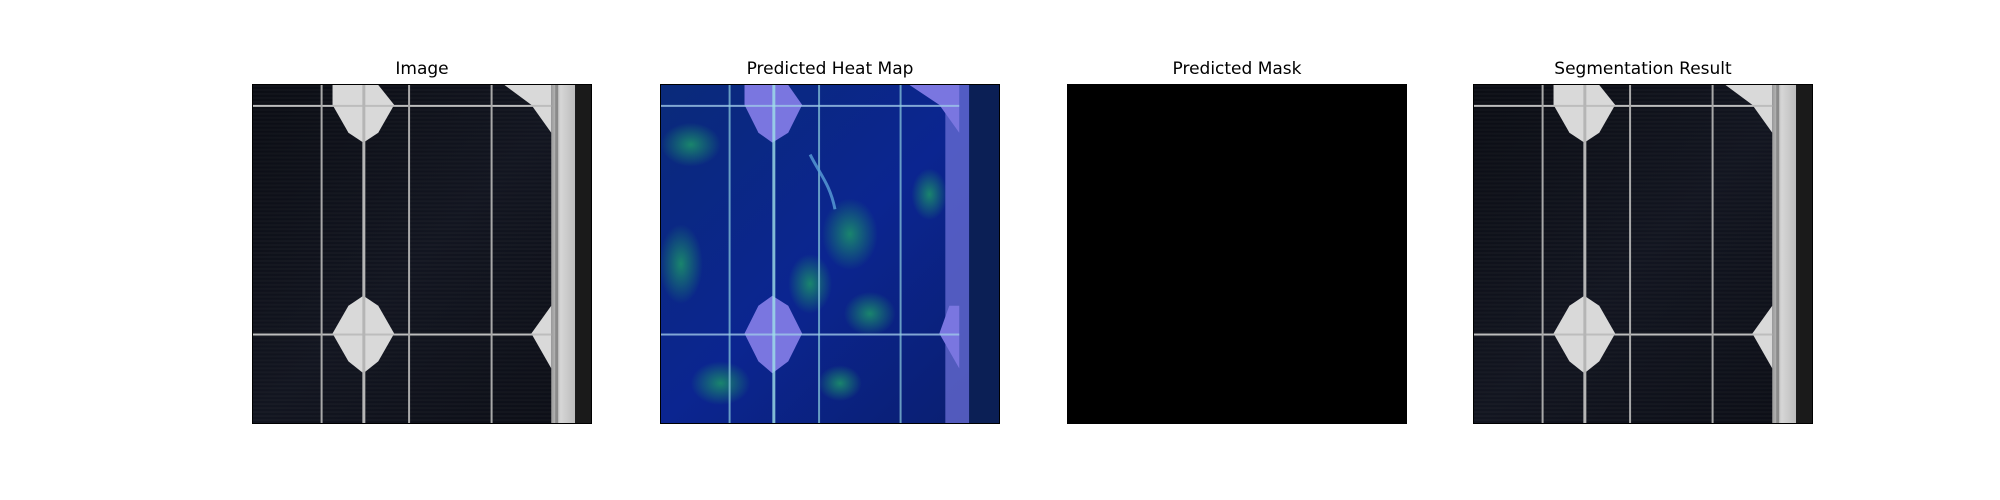 The image size is (2000, 500). Describe the element at coordinates (1237, 254) in the screenshot. I see `mask-image` at that location.